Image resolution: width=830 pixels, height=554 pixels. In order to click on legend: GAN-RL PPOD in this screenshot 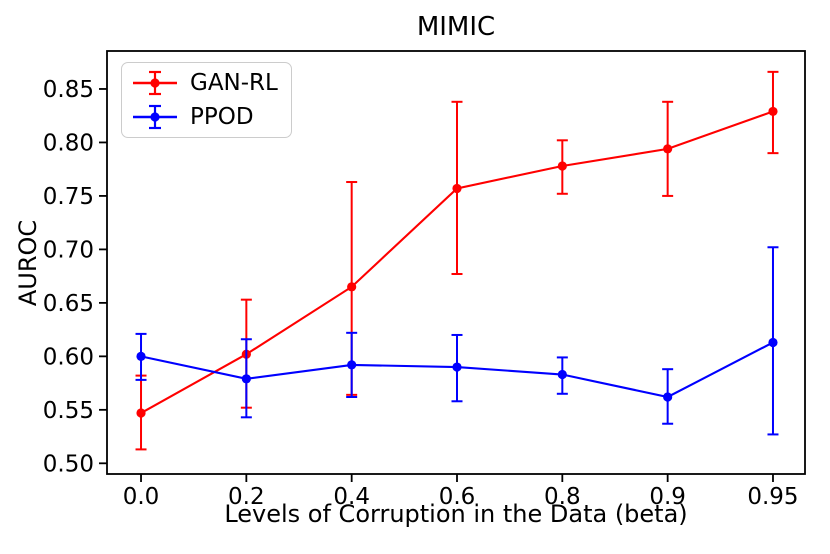, I will do `click(206, 100)`.